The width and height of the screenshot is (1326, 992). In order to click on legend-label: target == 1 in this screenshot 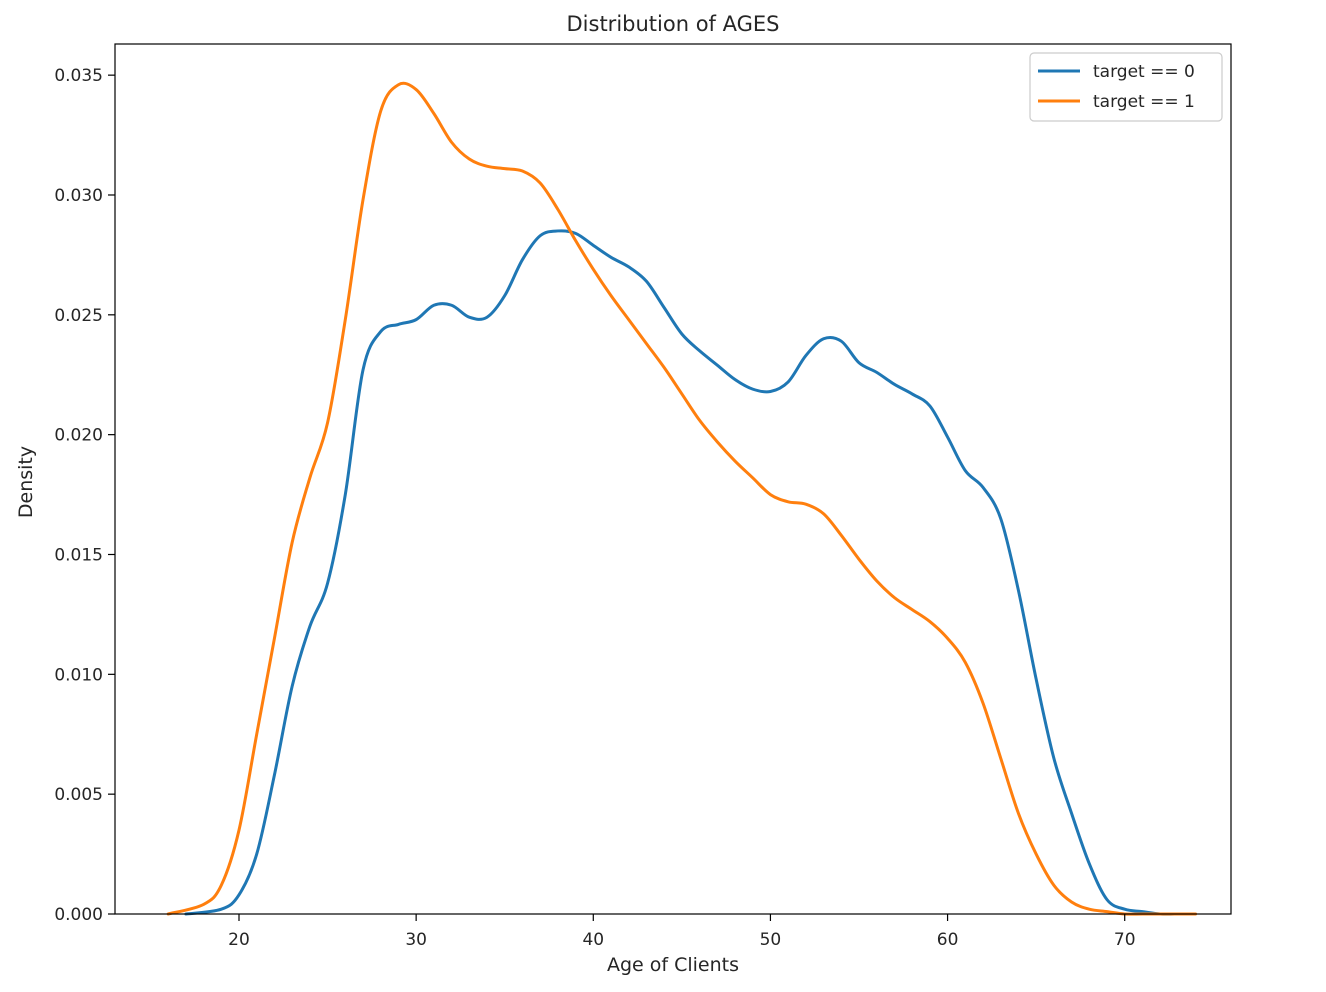, I will do `click(1144, 102)`.